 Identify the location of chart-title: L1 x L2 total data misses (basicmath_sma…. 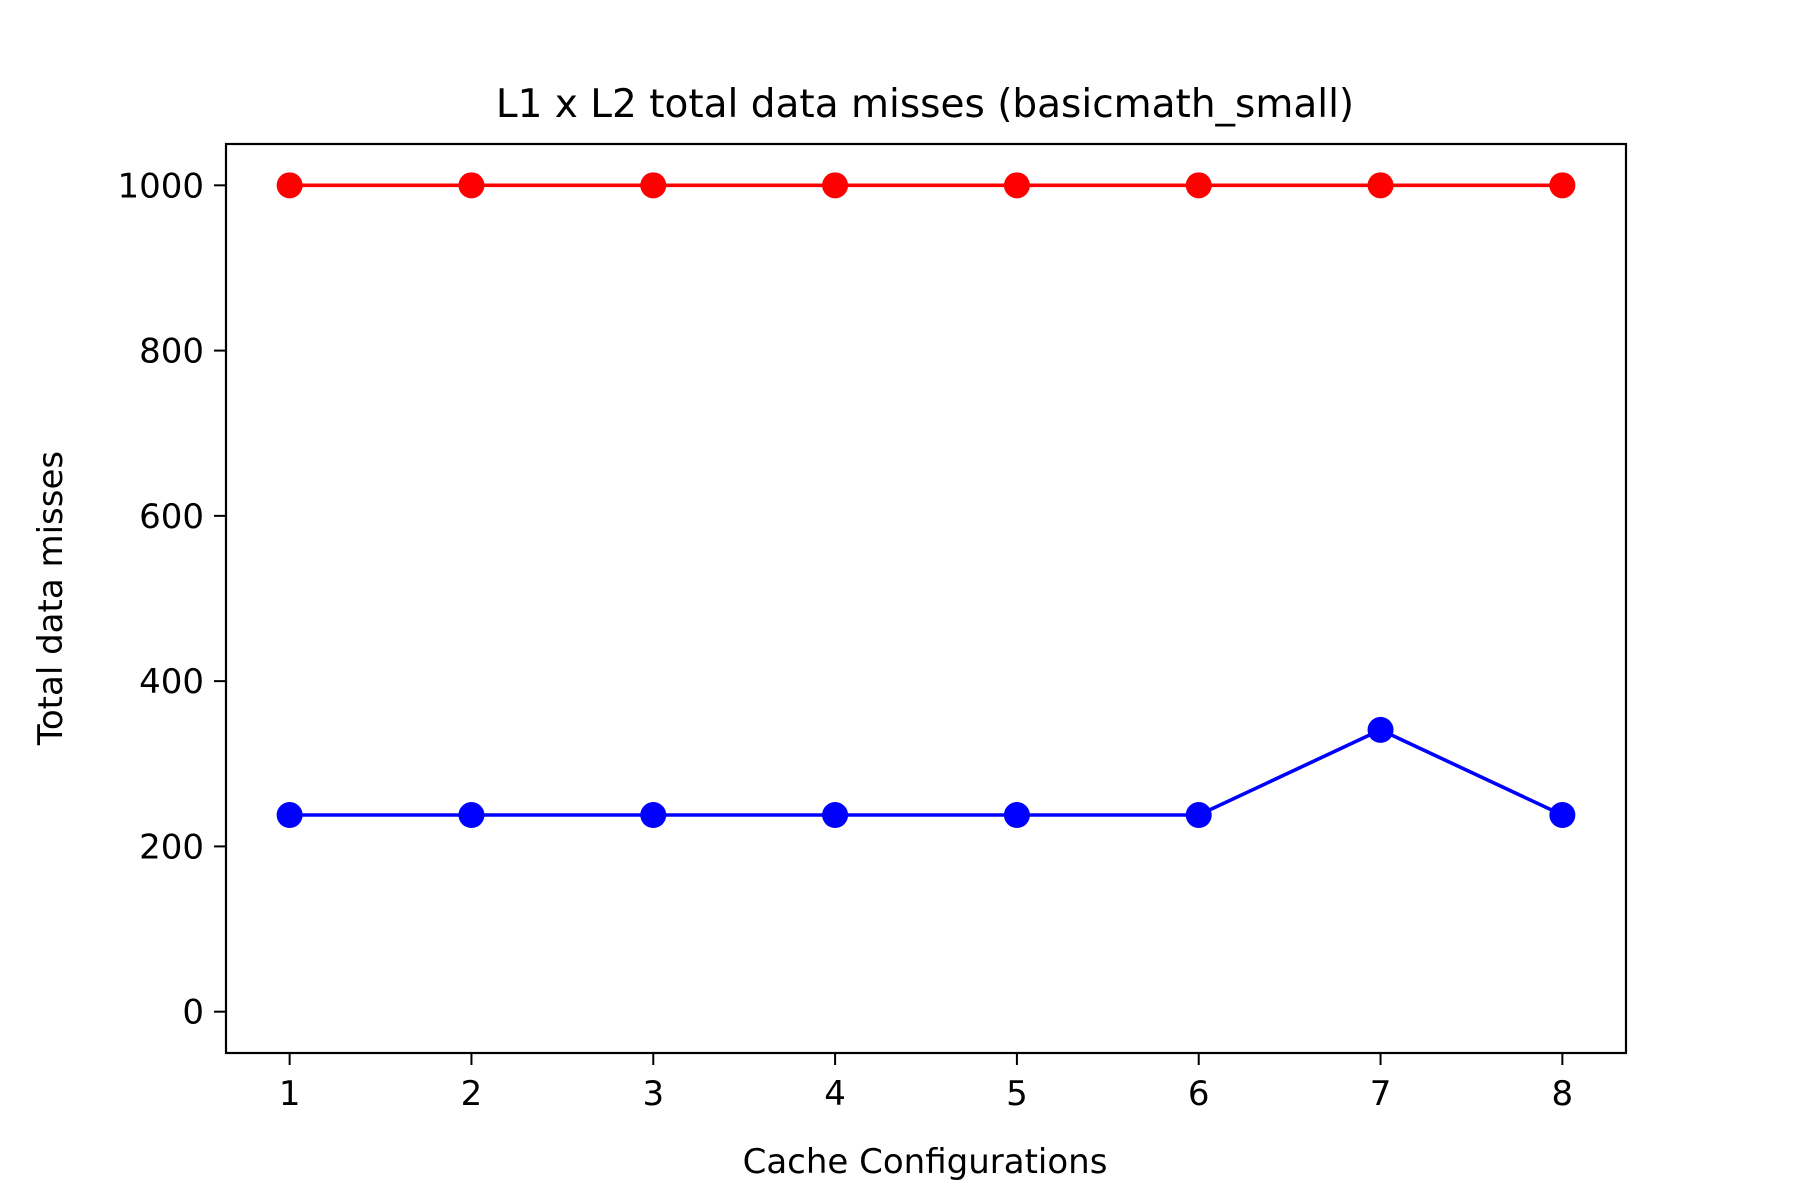
(925, 104).